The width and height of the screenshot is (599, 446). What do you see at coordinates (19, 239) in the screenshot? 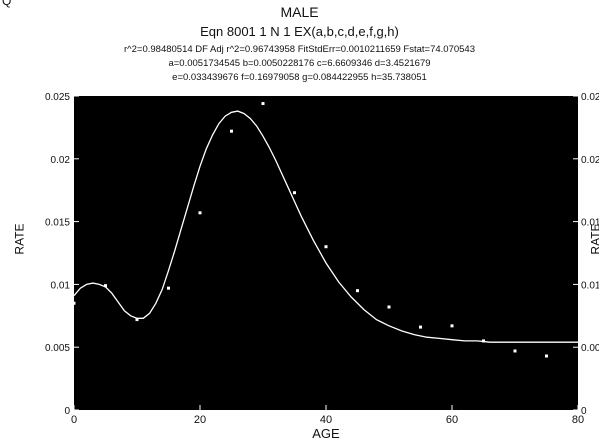
I see `y-axis-label: RATE` at bounding box center [19, 239].